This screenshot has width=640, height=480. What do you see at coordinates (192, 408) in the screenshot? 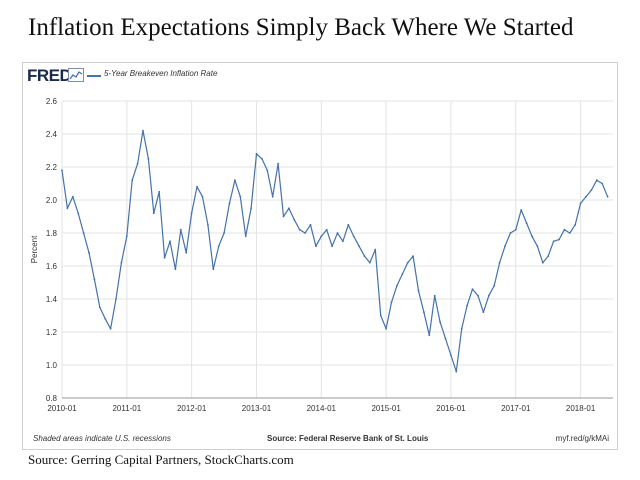
I see `x-tick-label: 2012-01` at bounding box center [192, 408].